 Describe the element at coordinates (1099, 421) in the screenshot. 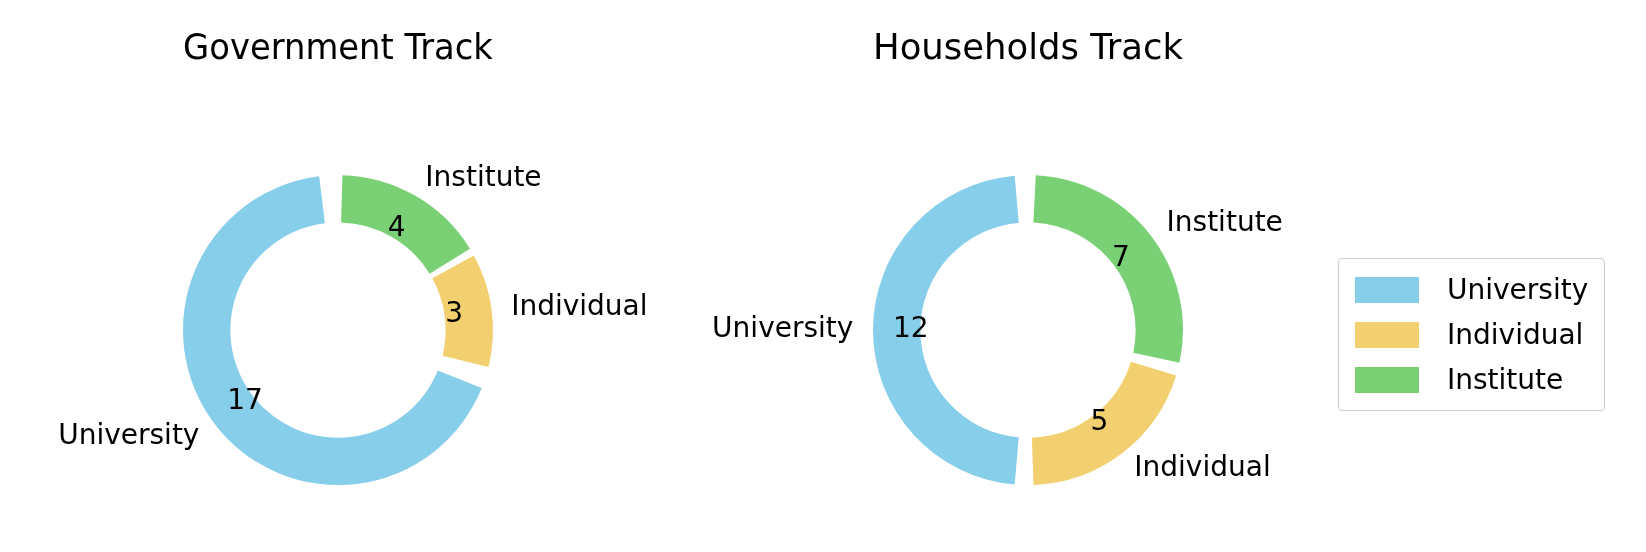

I see `data-label: 5` at that location.